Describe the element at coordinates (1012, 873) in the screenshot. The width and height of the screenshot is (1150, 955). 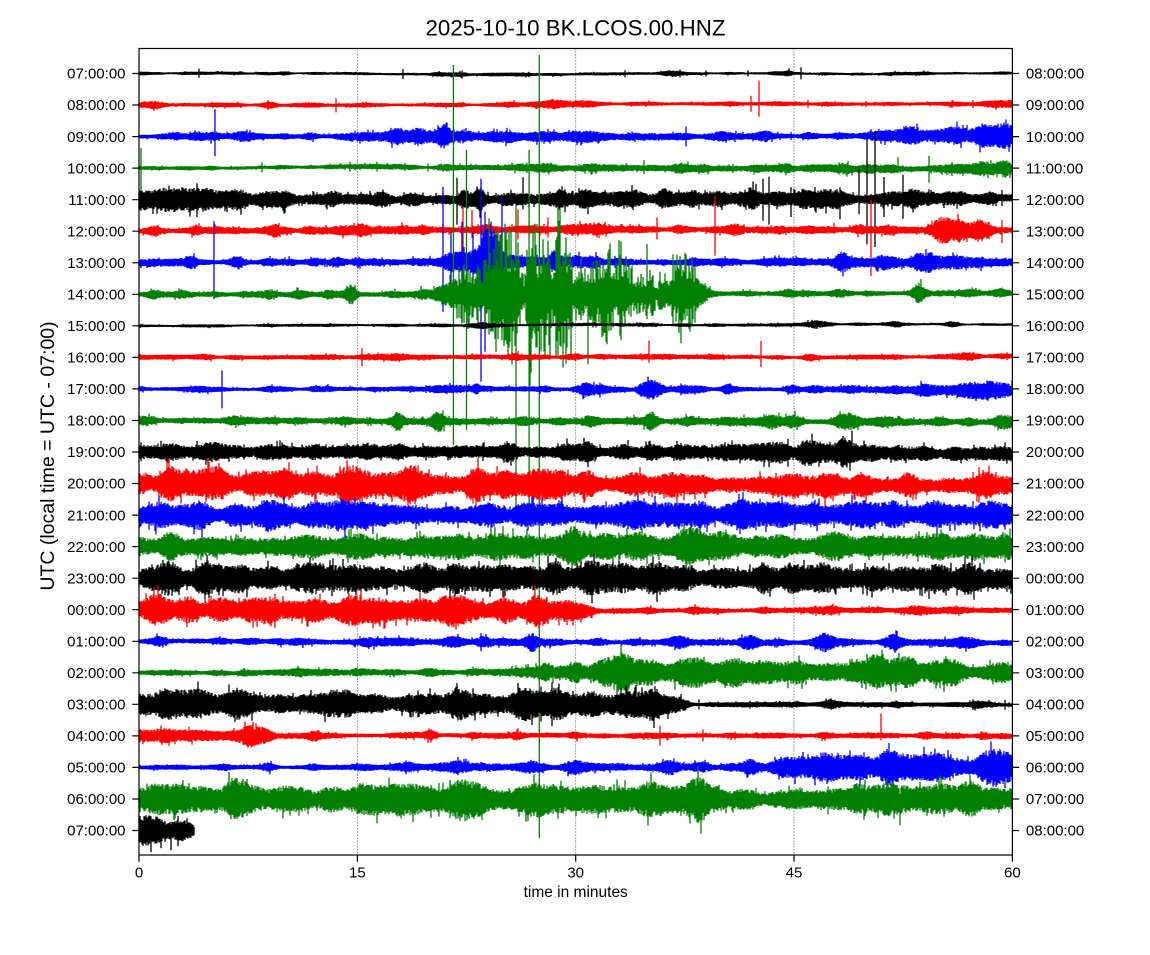
I see `svg-text: 60` at that location.